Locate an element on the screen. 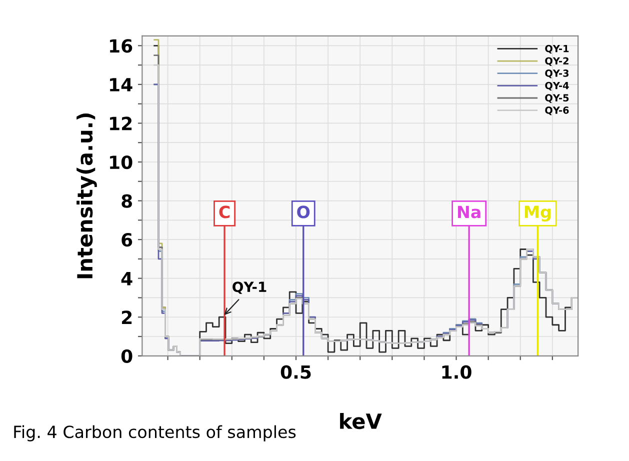 This screenshot has height=461, width=629. legend-label: QY-2 is located at coordinates (556, 61).